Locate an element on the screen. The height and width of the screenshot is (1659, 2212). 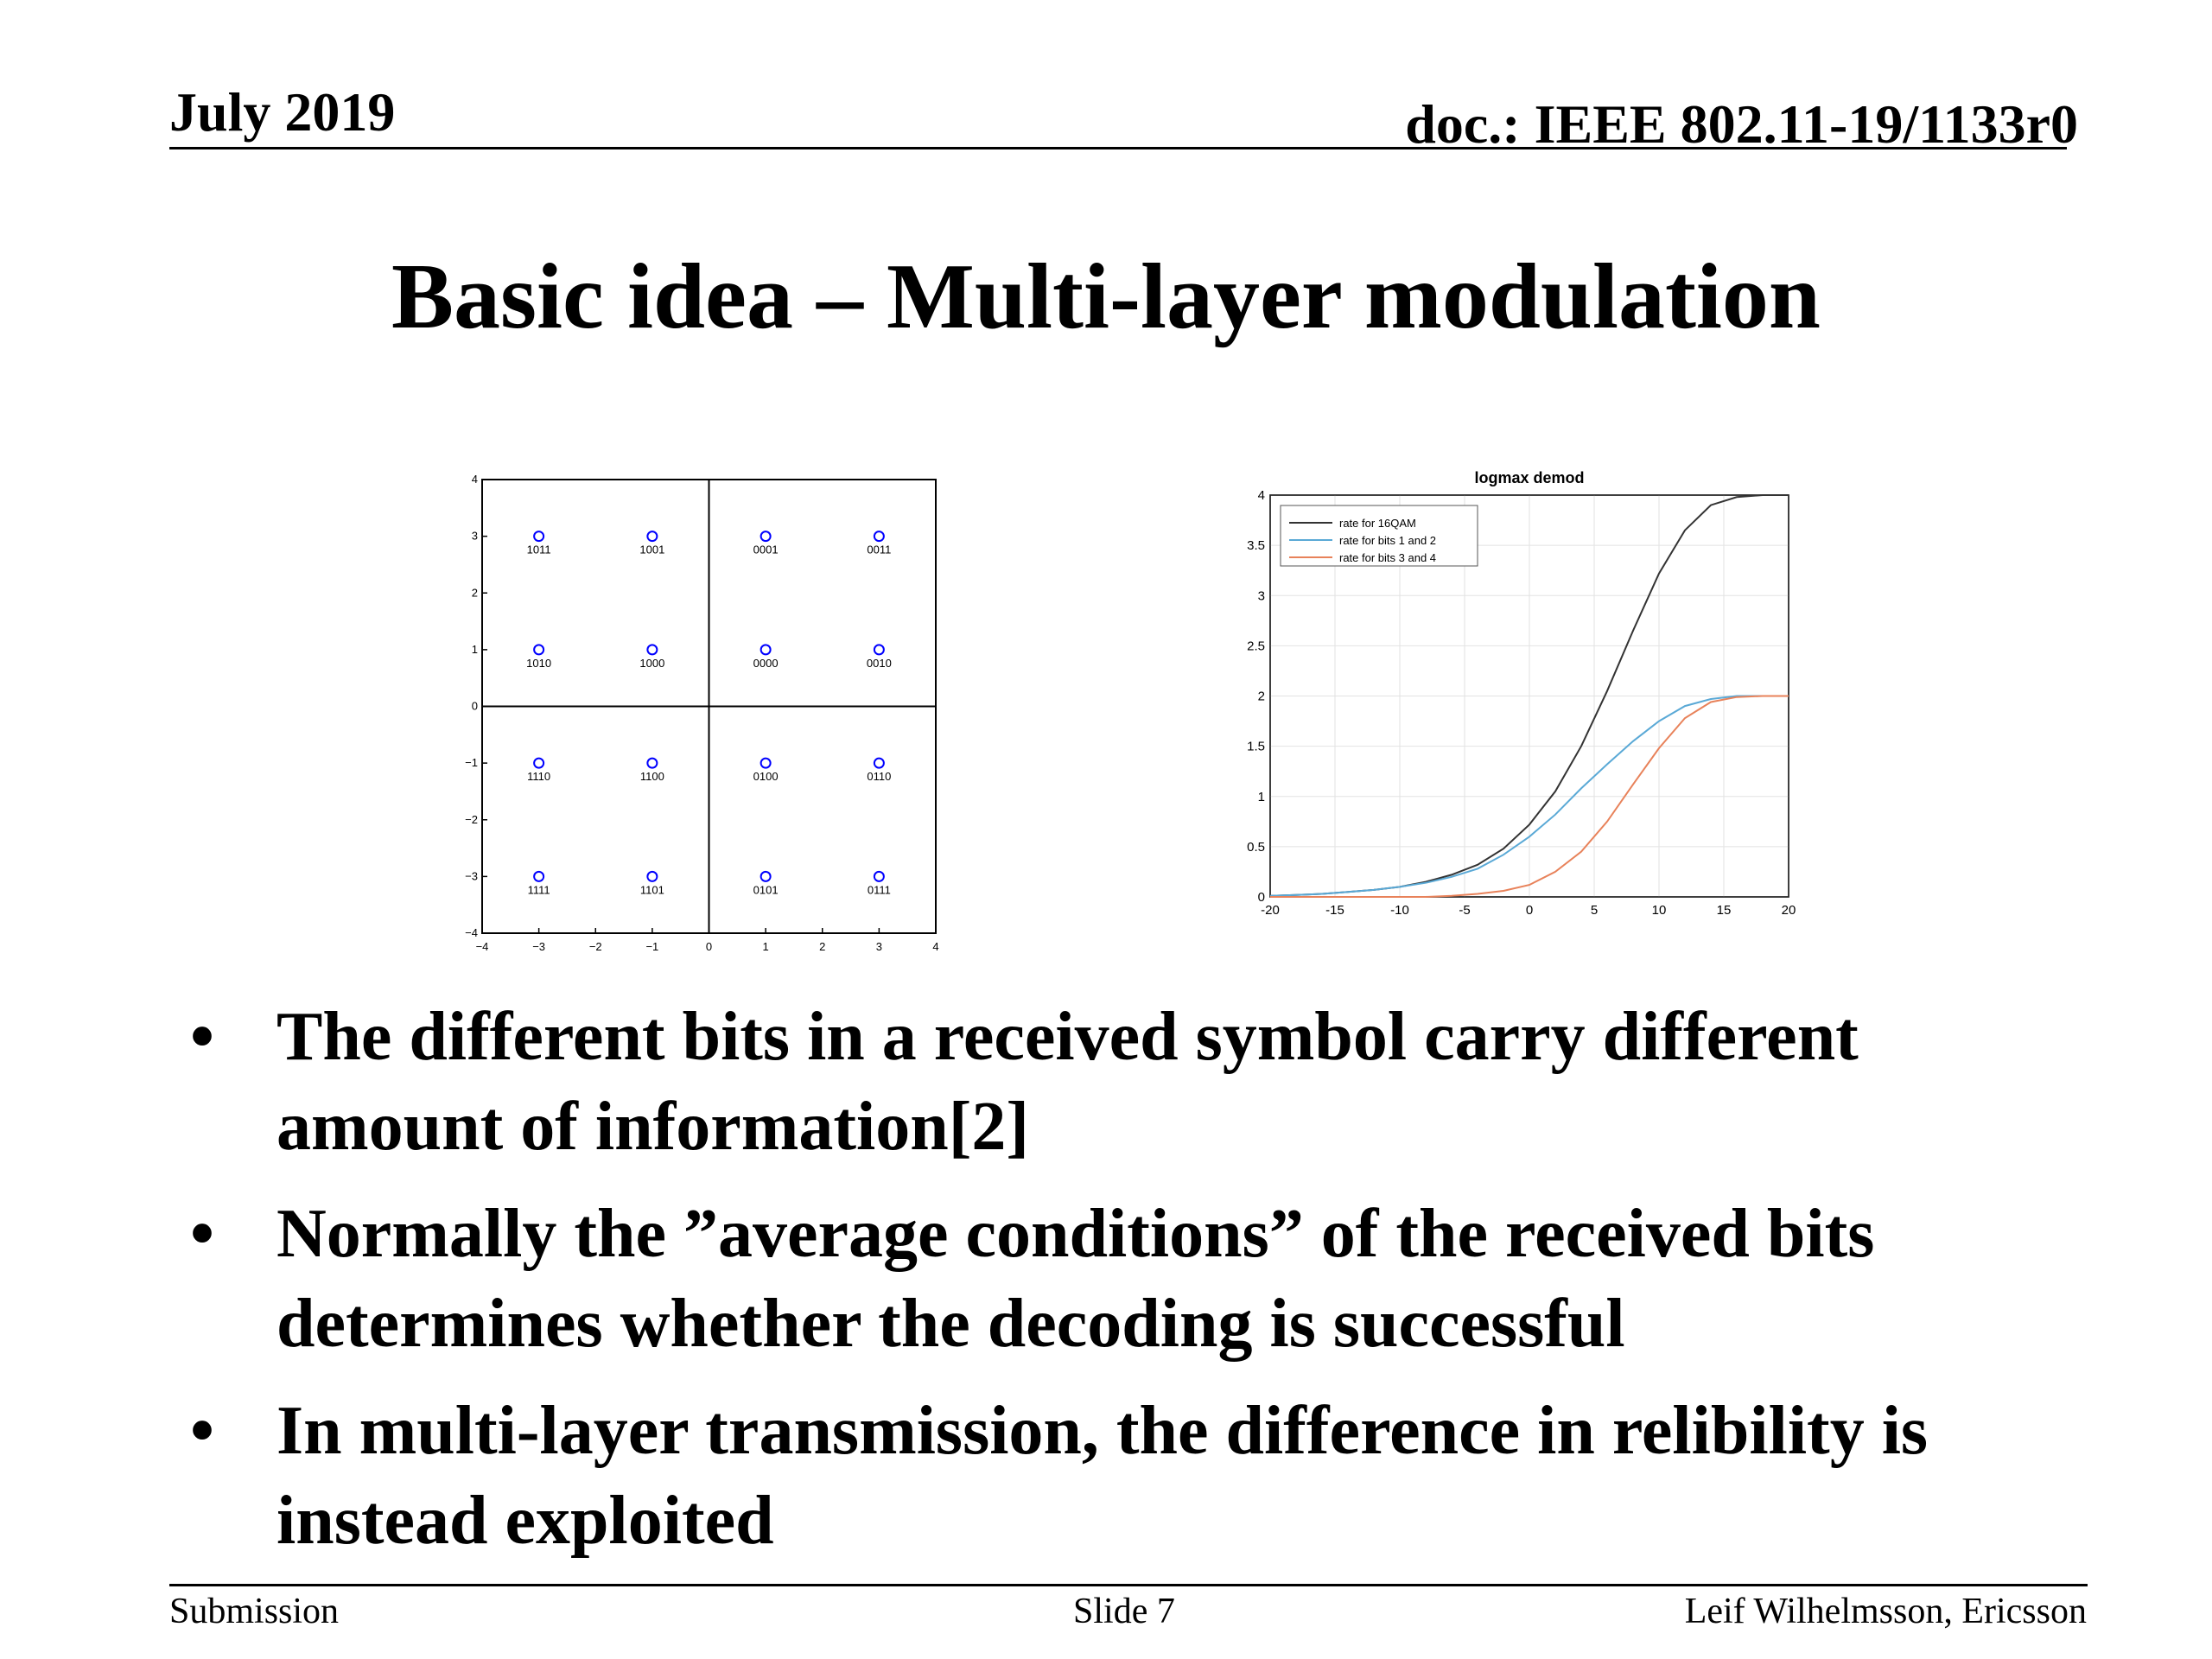
point-label: 0011 is located at coordinates (879, 549).